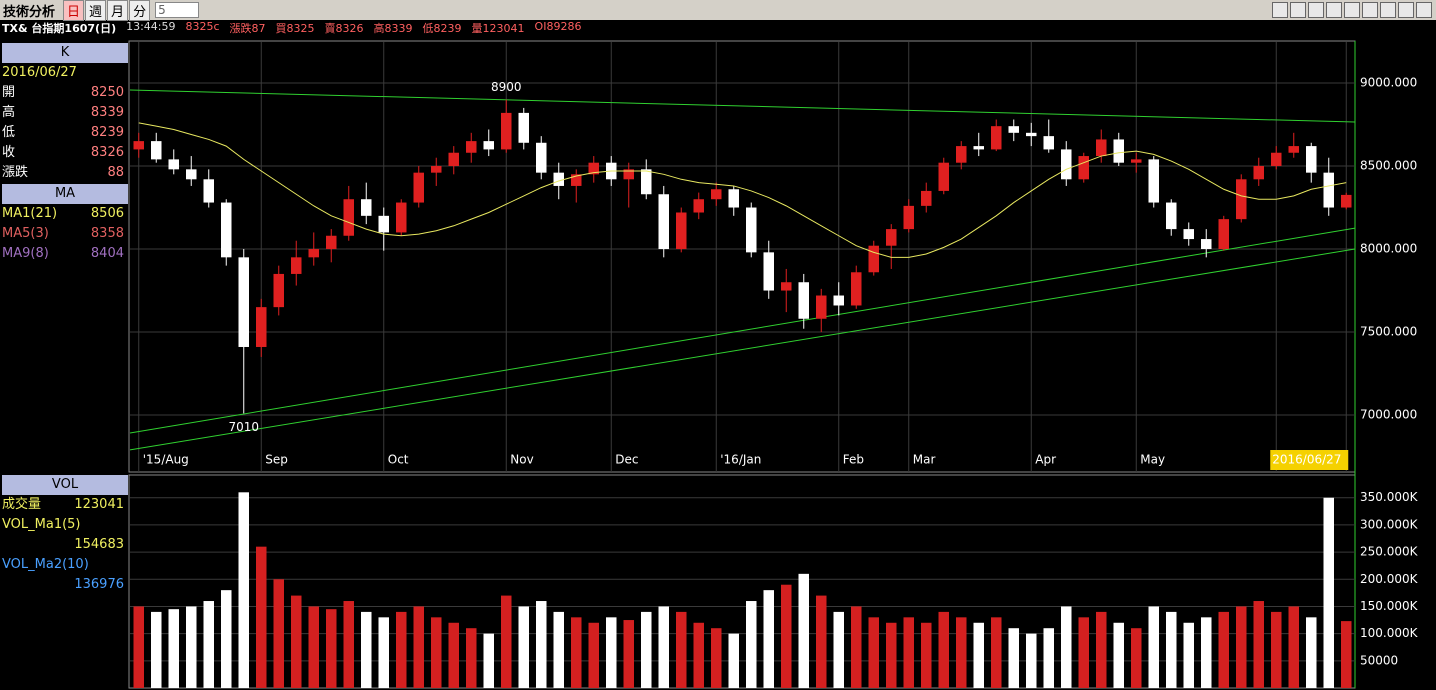 This screenshot has height=690, width=1436. I want to click on symbol: TX& 台指期1607(日), so click(59, 27).